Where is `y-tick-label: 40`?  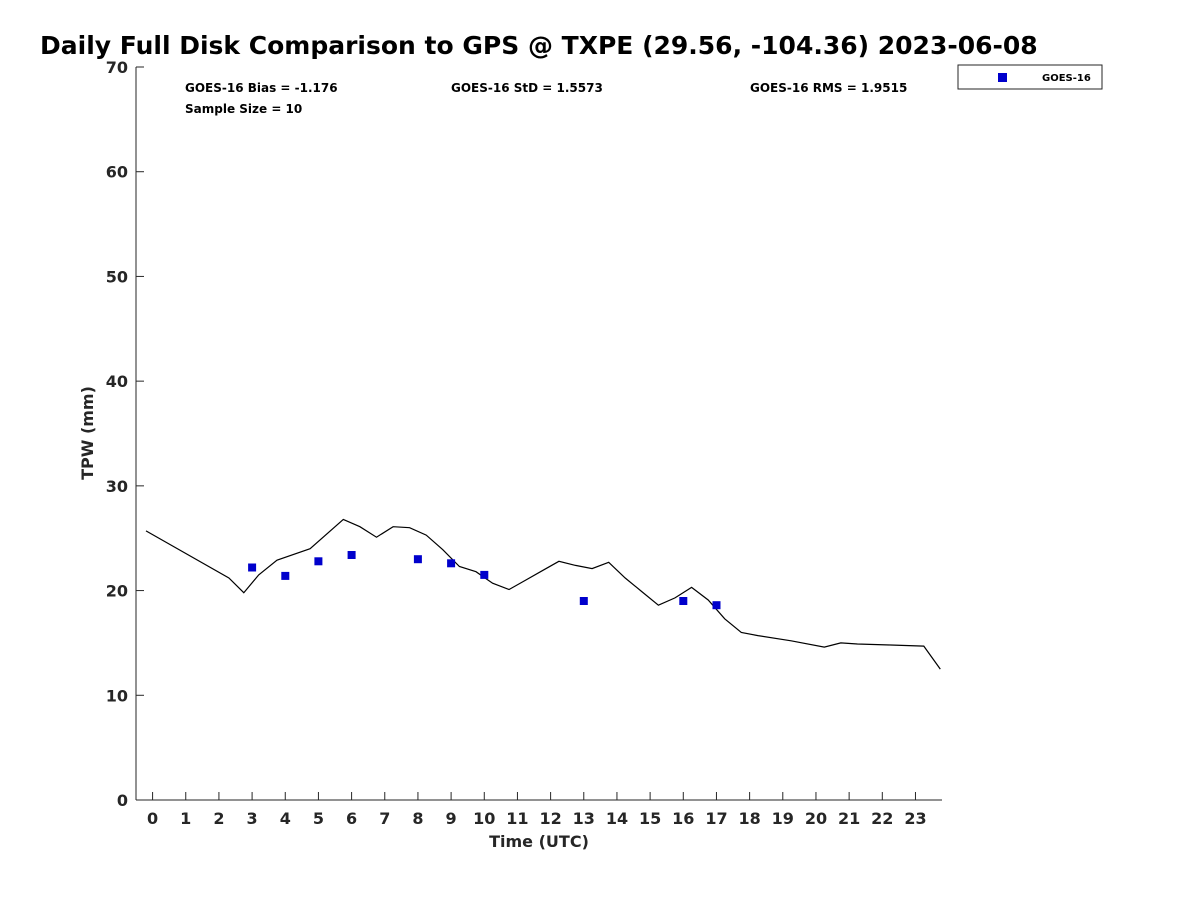
y-tick-label: 40 is located at coordinates (117, 381).